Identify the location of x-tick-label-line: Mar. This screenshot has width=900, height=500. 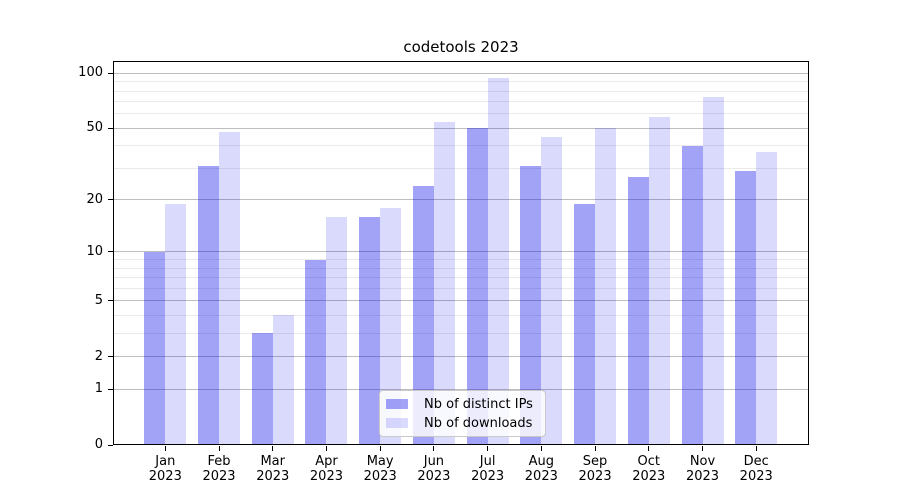
(272, 461).